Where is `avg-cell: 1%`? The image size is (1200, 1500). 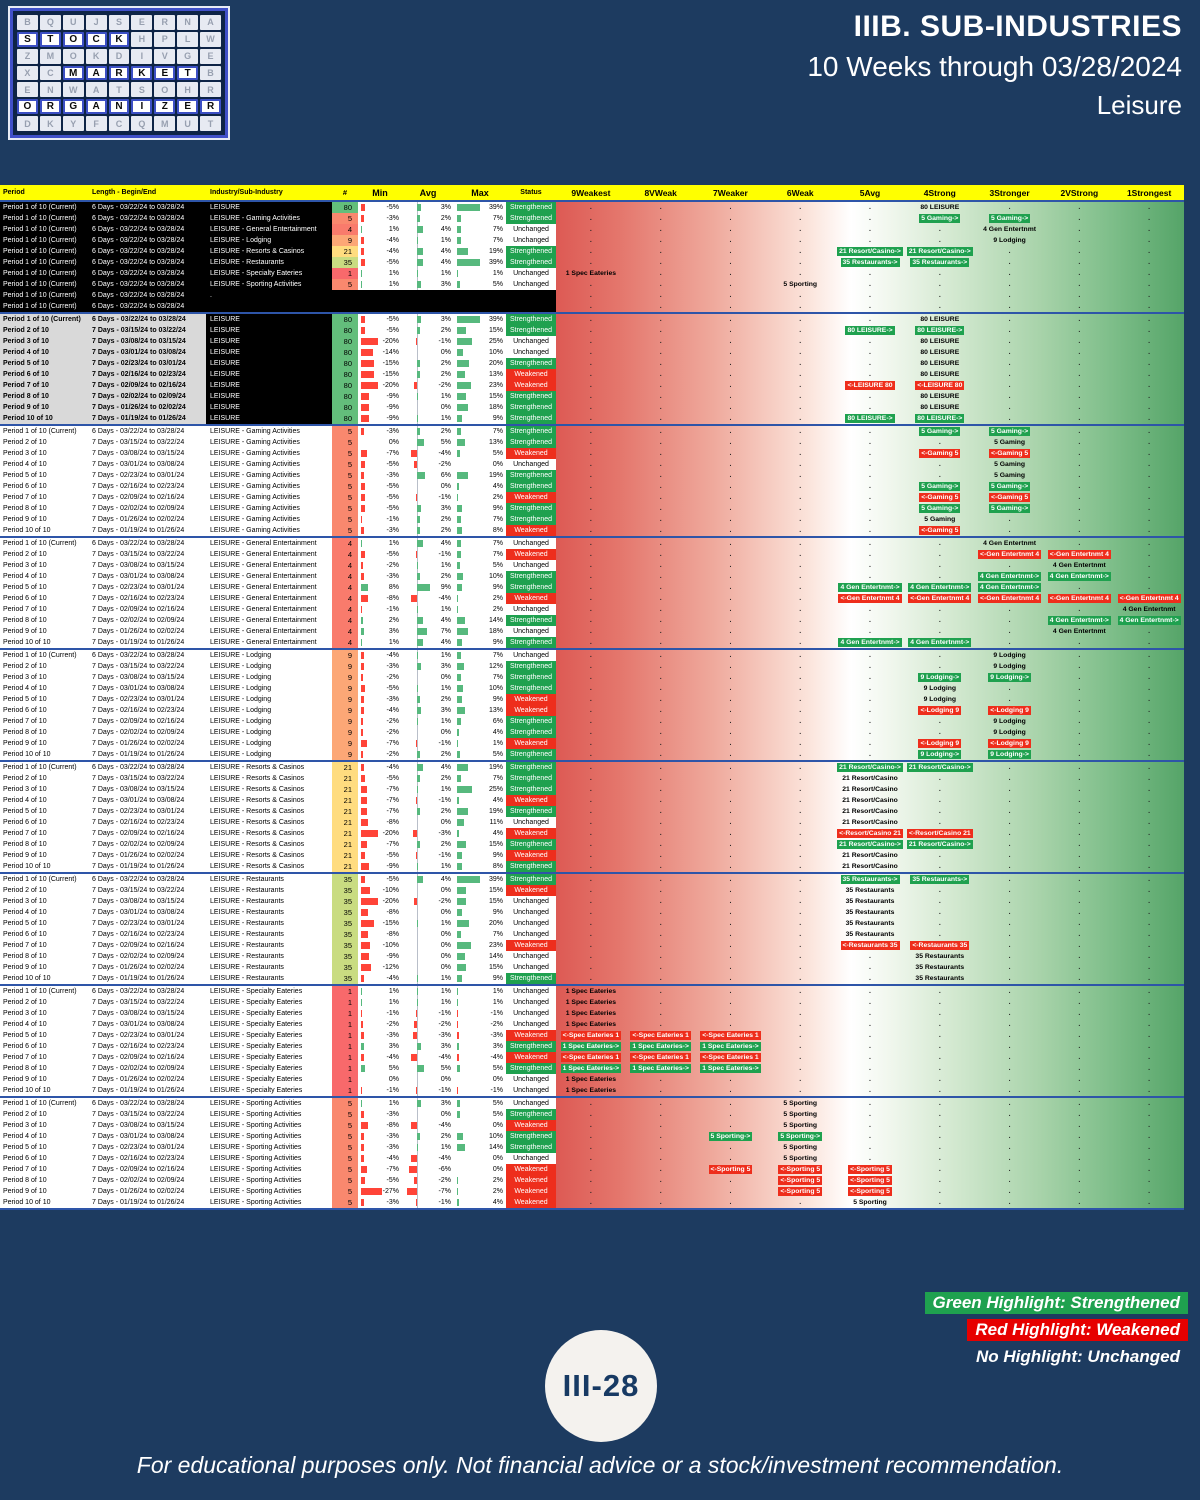 avg-cell: 1% is located at coordinates (428, 655).